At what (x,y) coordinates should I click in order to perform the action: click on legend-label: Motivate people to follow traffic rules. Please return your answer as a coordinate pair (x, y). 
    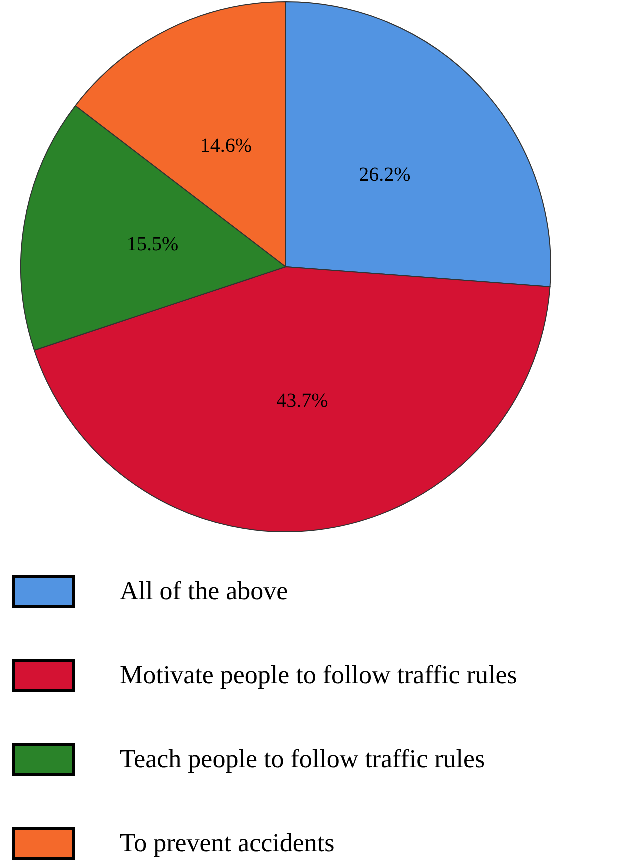
    Looking at the image, I should click on (319, 675).